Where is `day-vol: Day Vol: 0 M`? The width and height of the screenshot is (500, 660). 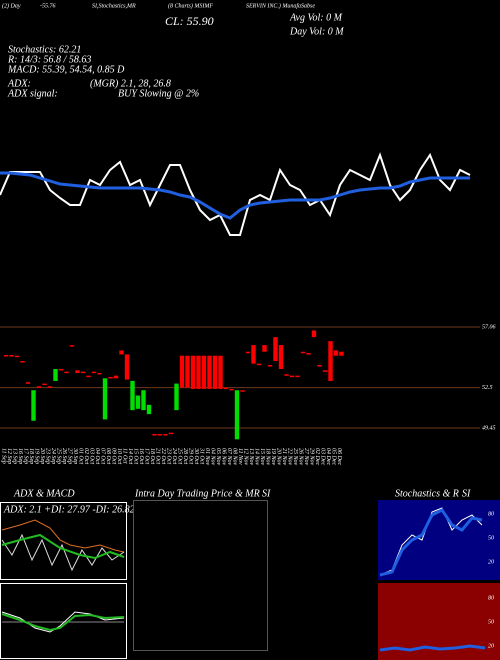
day-vol: Day Vol: 0 M is located at coordinates (316, 31).